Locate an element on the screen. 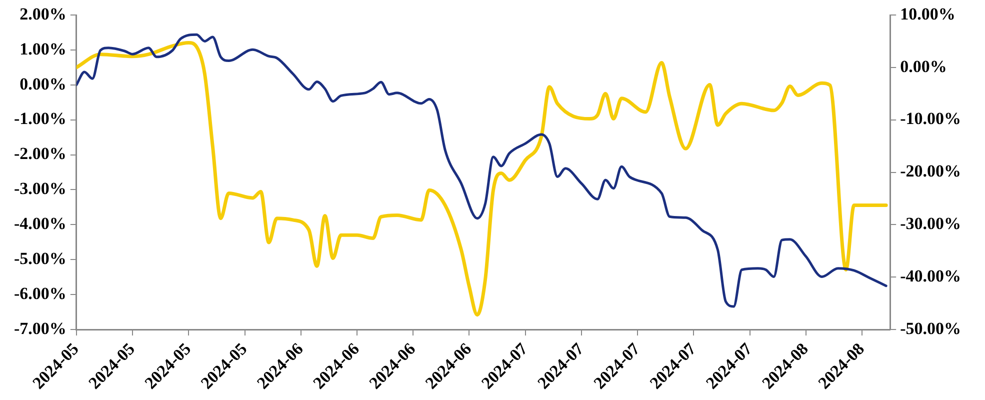  y-tick-label: -6.00% is located at coordinates (40, 293).